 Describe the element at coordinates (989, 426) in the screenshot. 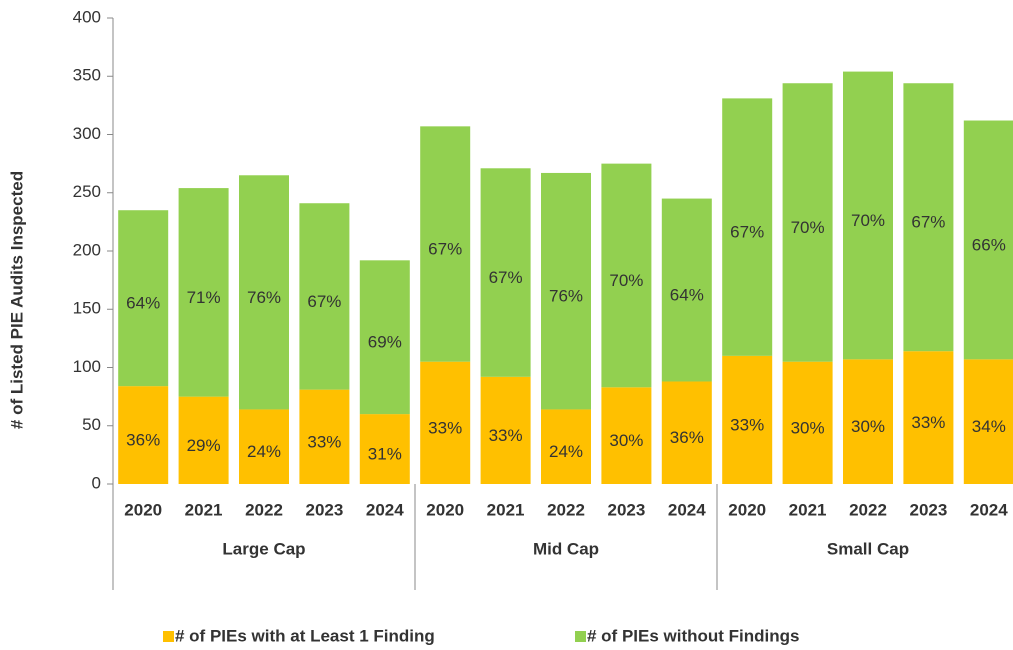

I see `share-label: 34%` at that location.